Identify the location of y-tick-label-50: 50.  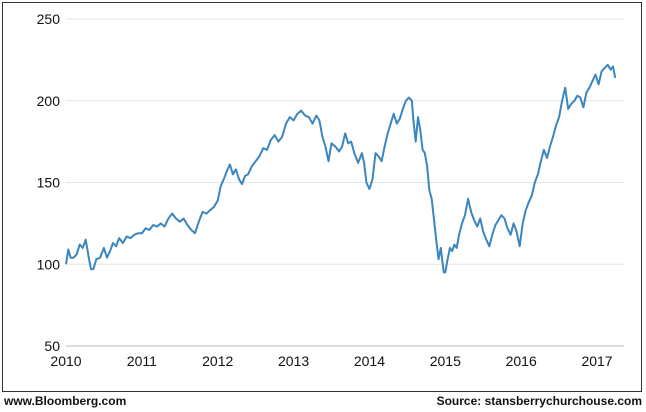
(52, 346).